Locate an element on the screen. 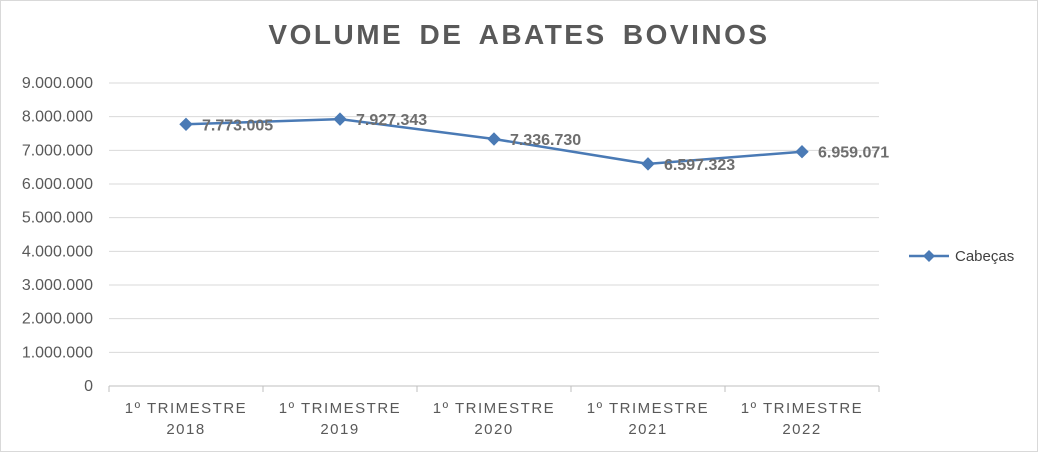 The height and width of the screenshot is (452, 1038). y-tick-label: 2.000.000 is located at coordinates (57, 319).